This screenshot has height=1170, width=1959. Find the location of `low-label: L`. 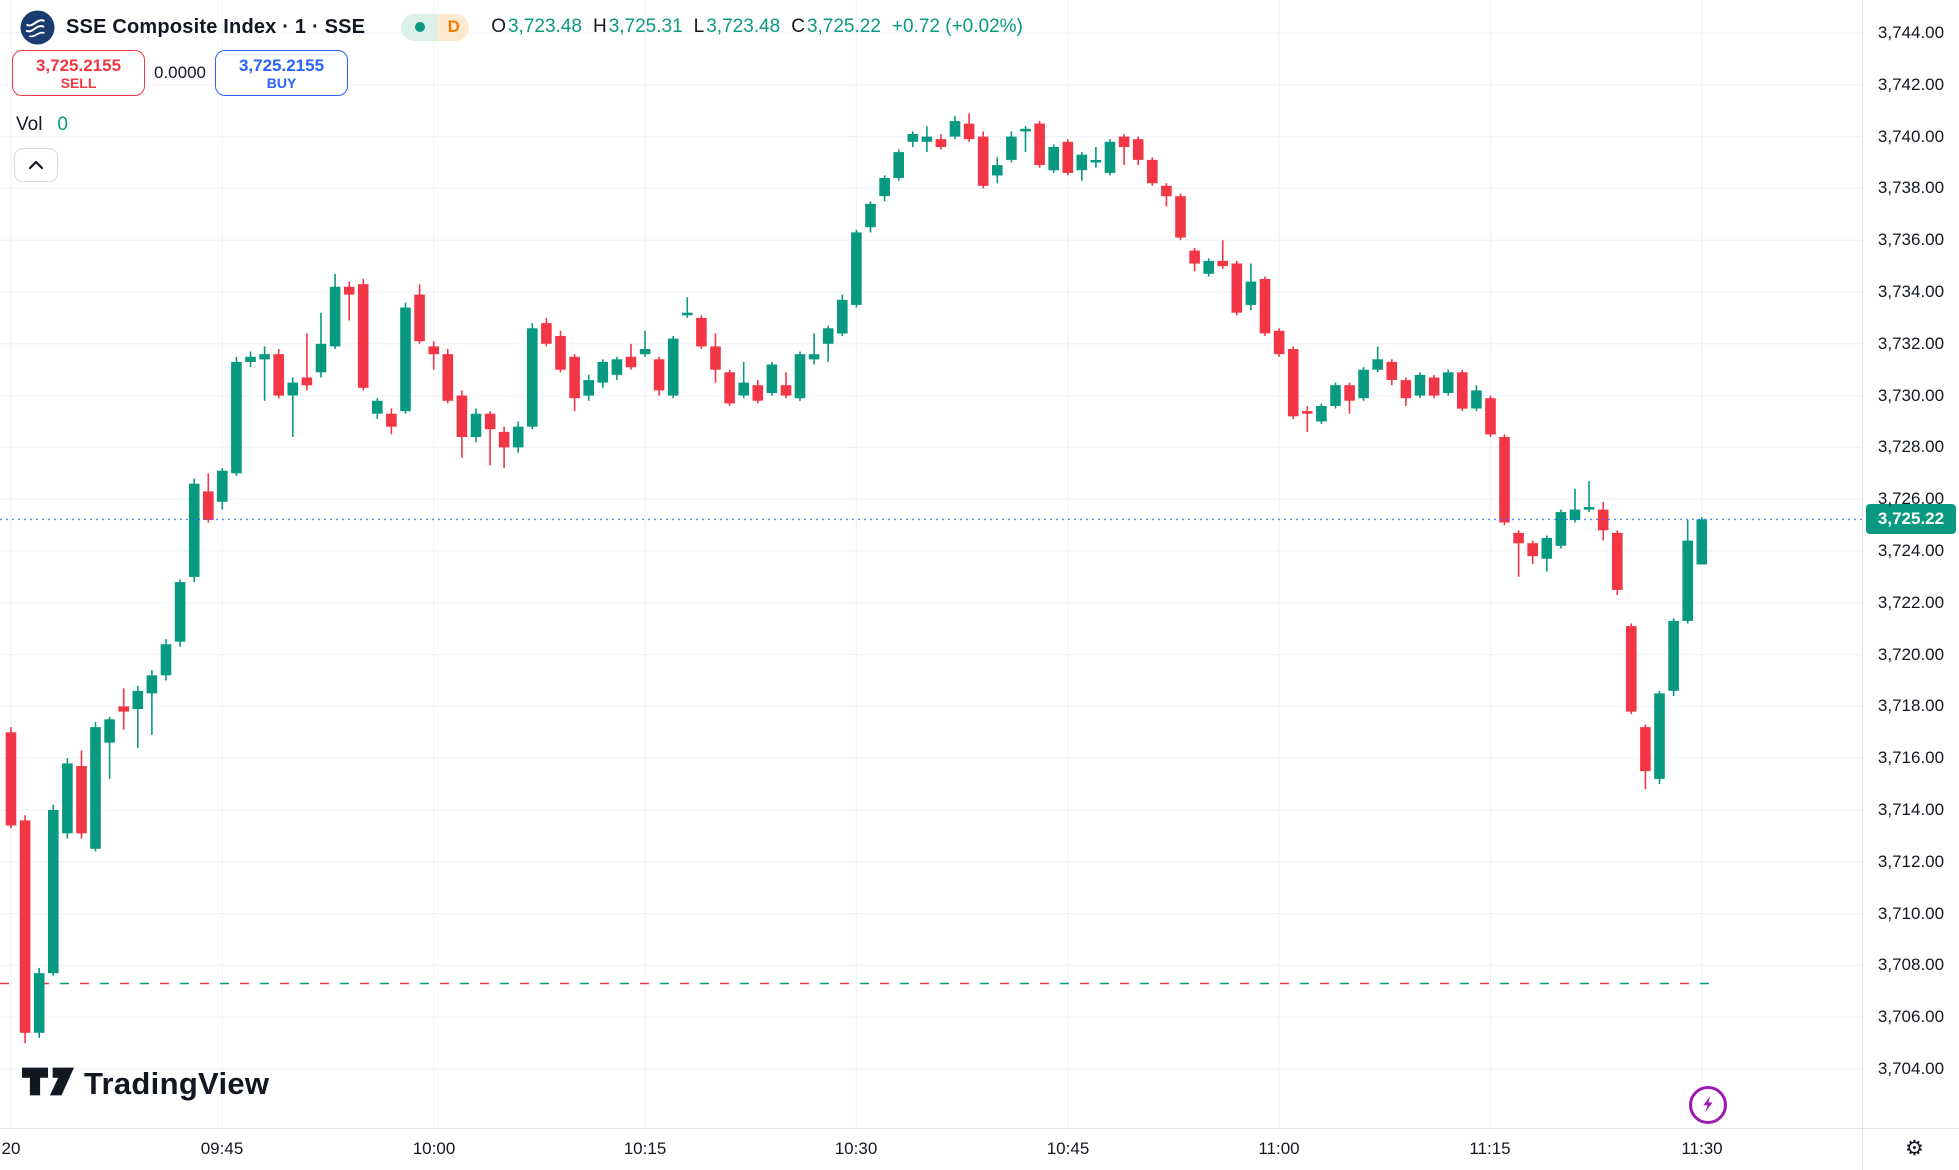

low-label: L is located at coordinates (699, 26).